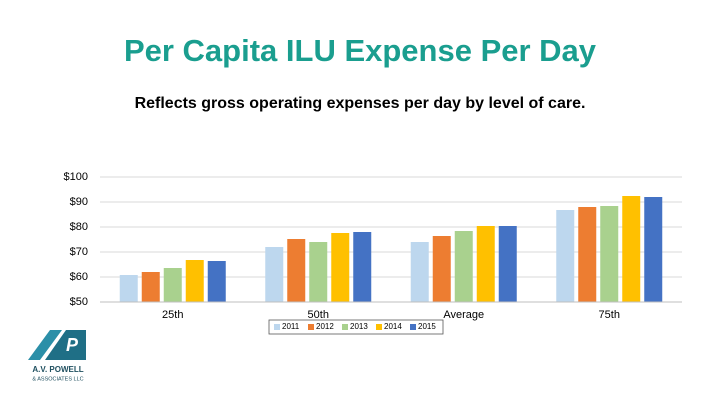 The image size is (720, 405). I want to click on legend-box, so click(356, 327).